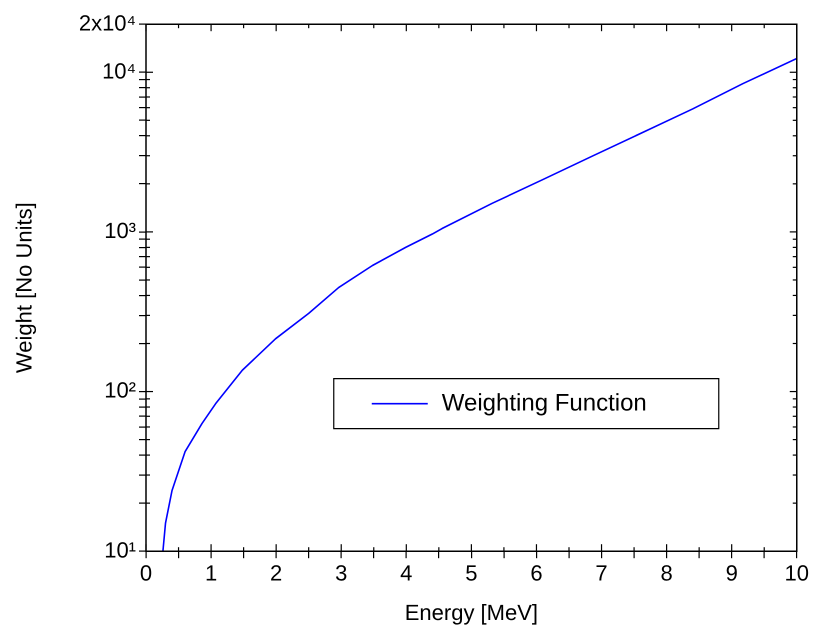 The height and width of the screenshot is (639, 820). I want to click on x-axis-title: Energy [MeV], so click(471, 612).